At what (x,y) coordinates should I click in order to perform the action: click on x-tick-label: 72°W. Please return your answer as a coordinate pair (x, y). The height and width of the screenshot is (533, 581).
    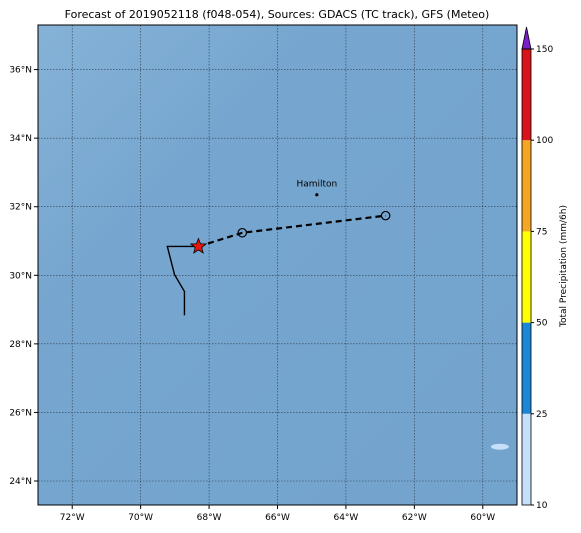
    Looking at the image, I should click on (72, 518).